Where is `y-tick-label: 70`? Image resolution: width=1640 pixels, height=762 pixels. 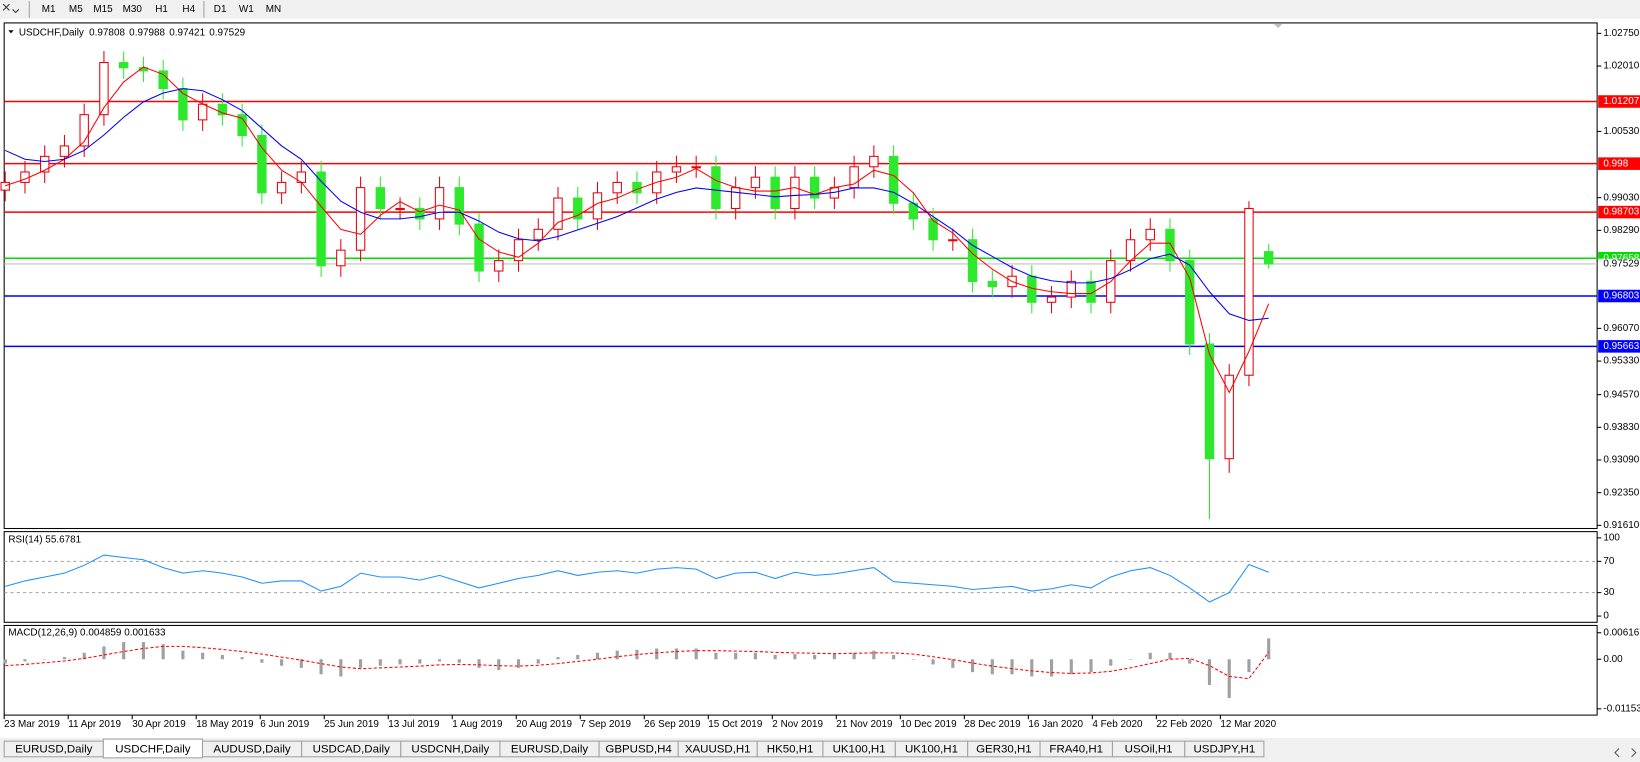 y-tick-label: 70 is located at coordinates (1609, 561).